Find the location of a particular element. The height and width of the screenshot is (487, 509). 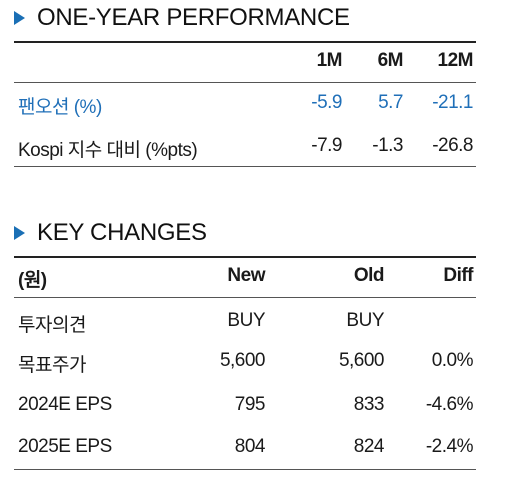

perf-header-row: 1M 6M 12M is located at coordinates (245, 60).